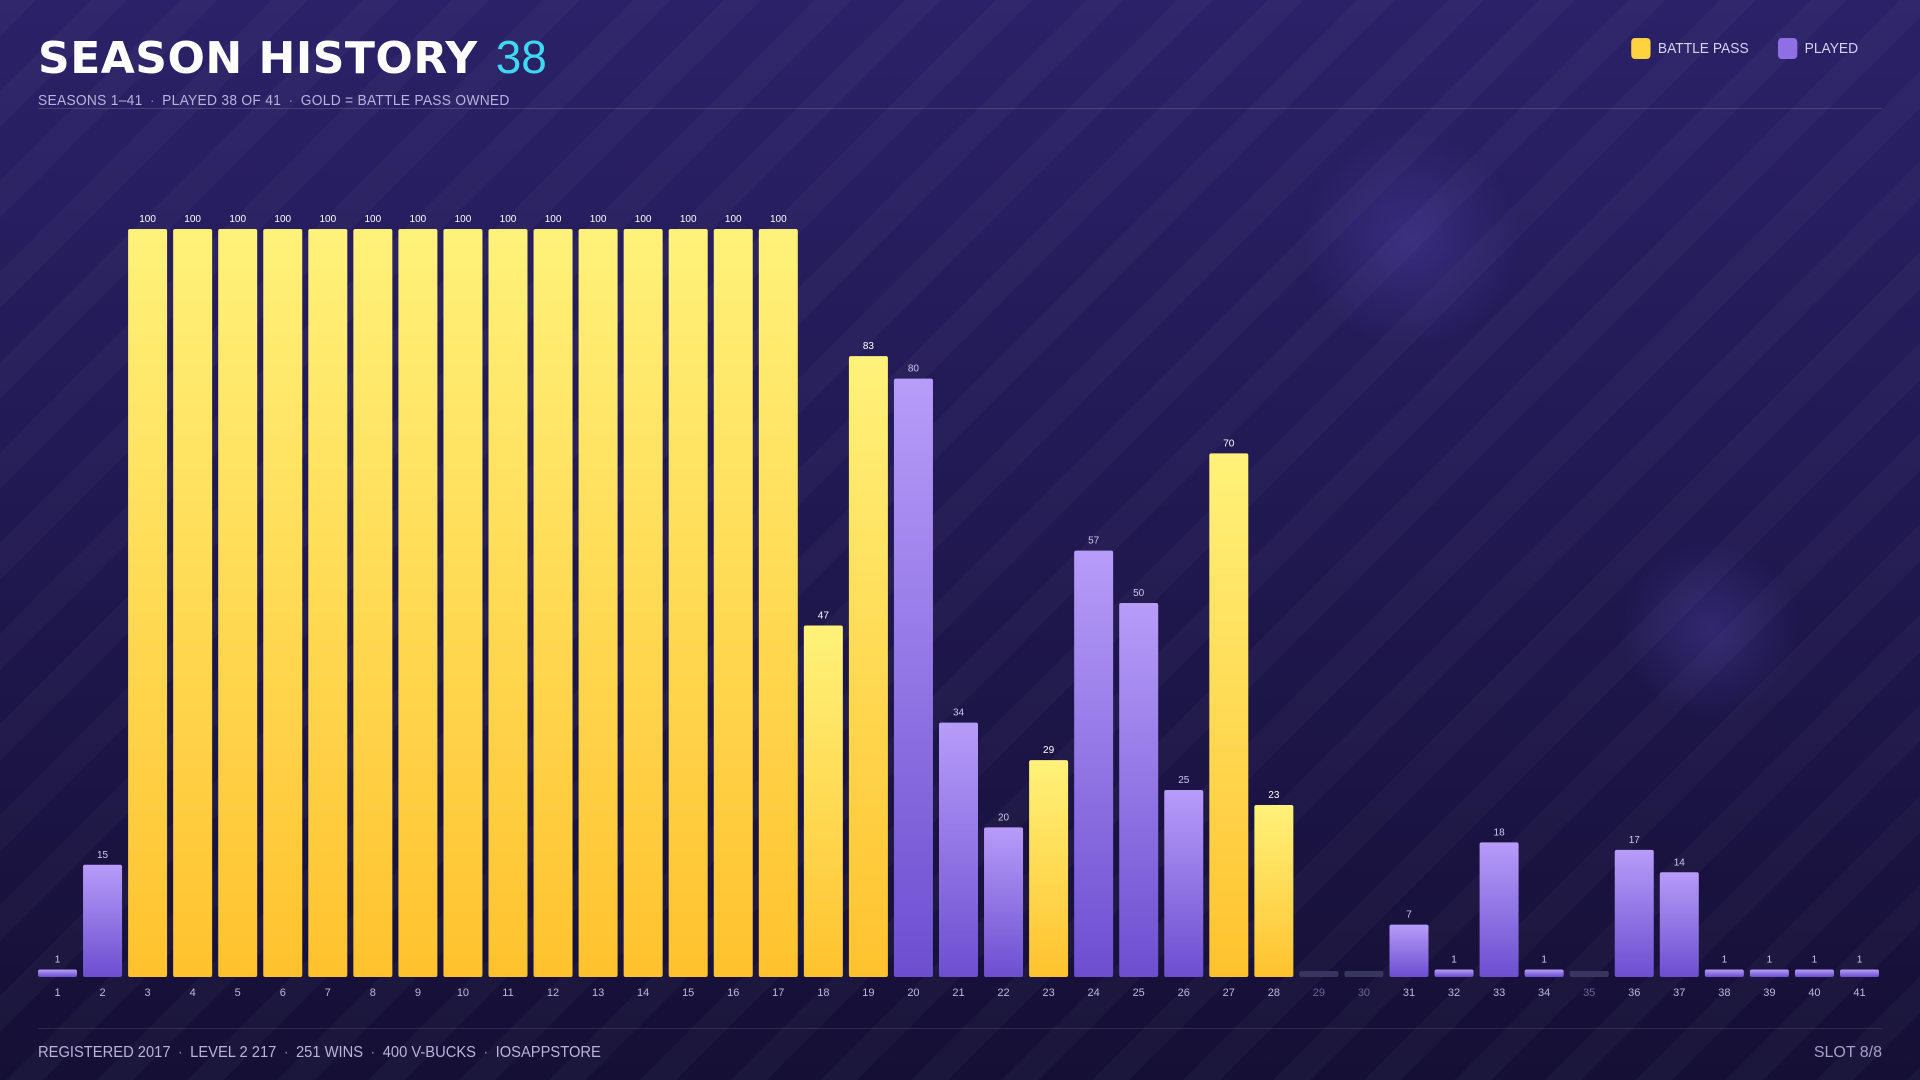  Describe the element at coordinates (90, 100) in the screenshot. I see `subtitle-seasons: SEASONS 1–41` at that location.